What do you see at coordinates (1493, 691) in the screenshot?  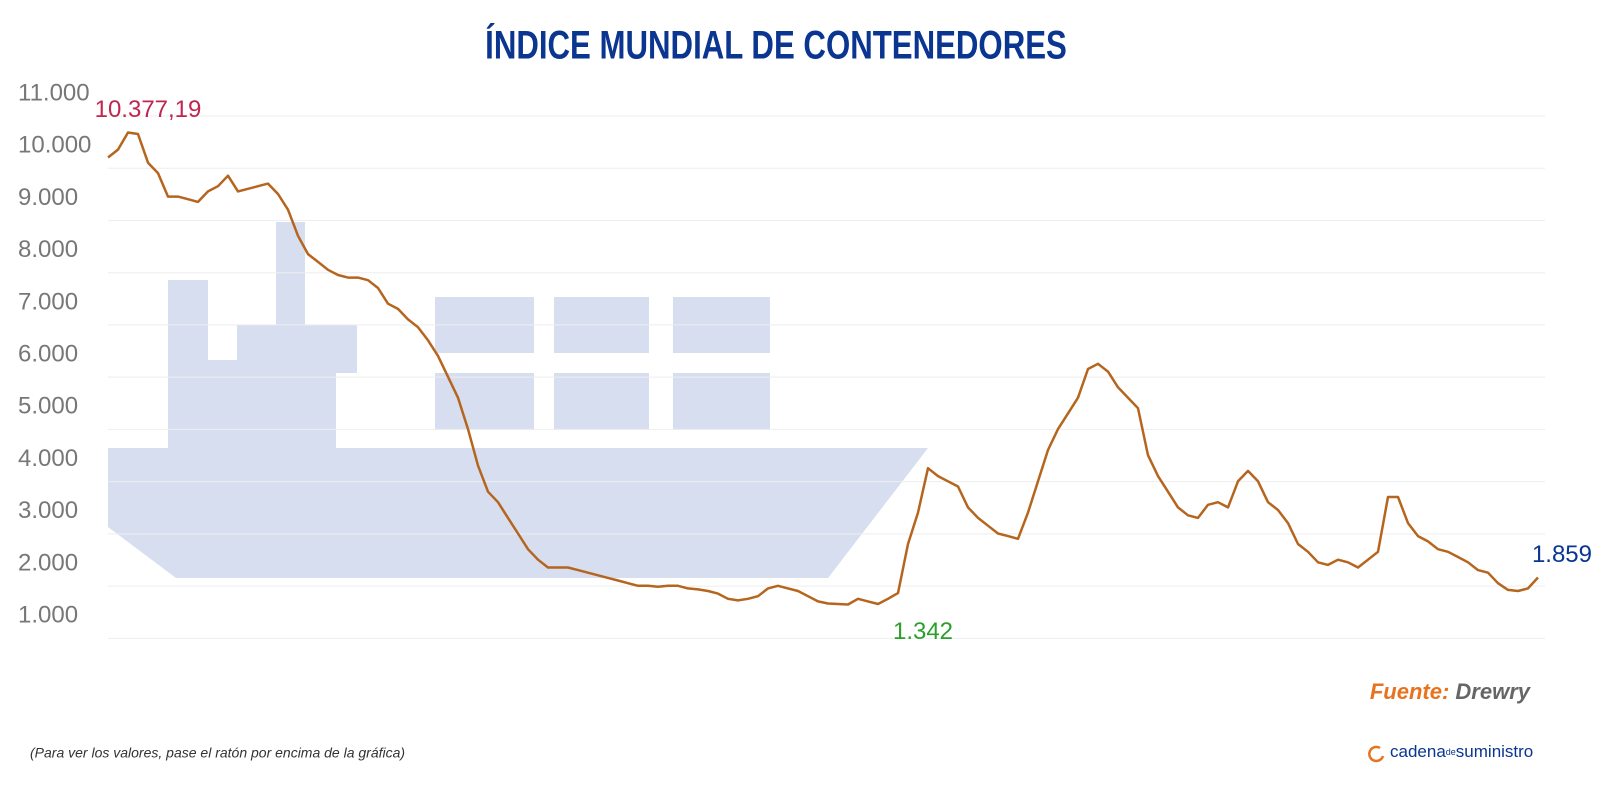 I see `source-name: Drewry` at bounding box center [1493, 691].